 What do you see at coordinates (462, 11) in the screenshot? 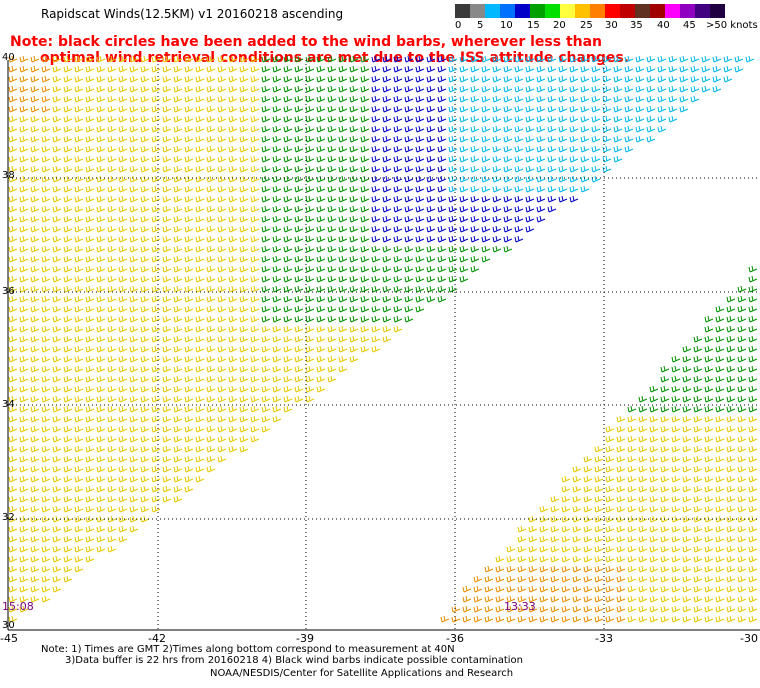
I see `legend-swatch` at bounding box center [462, 11].